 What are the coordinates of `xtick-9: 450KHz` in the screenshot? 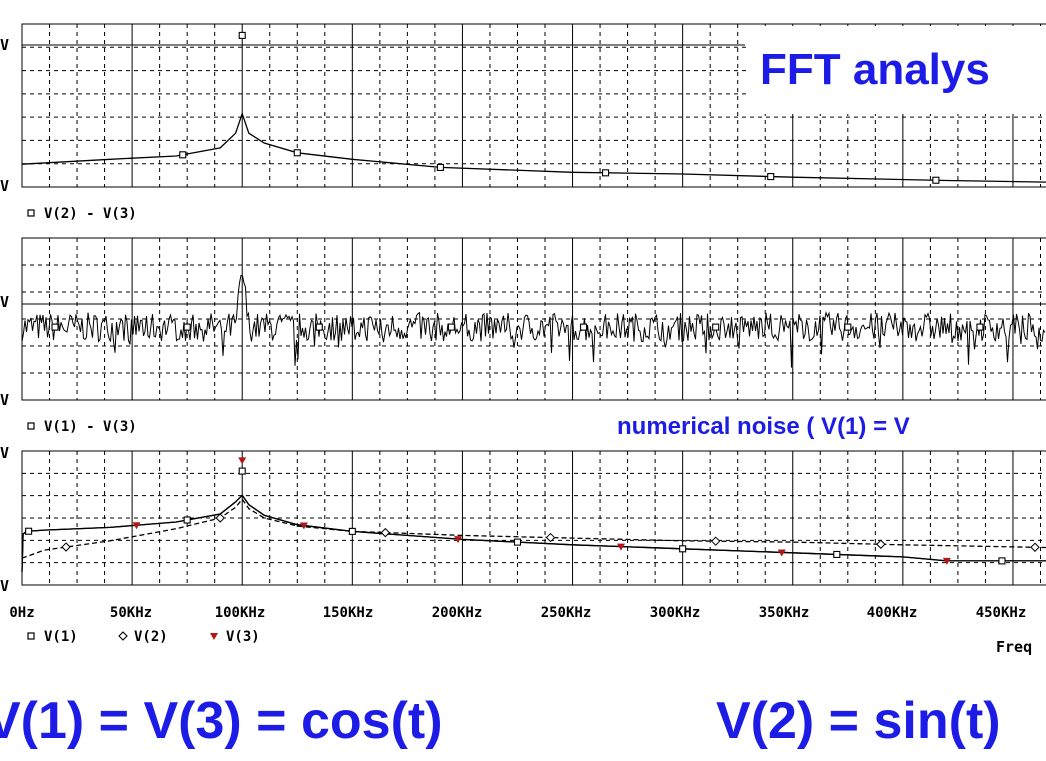 It's located at (1001, 613).